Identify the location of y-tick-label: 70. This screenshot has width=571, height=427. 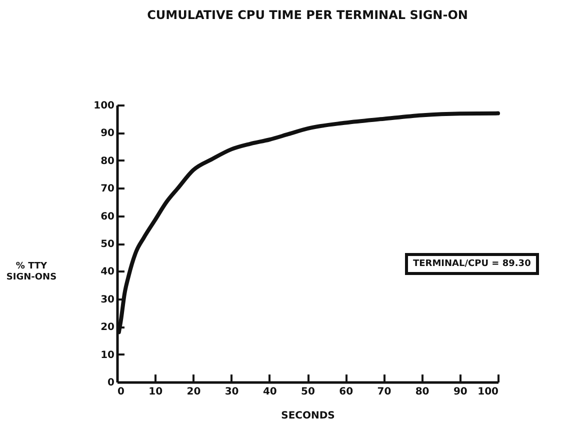
(107, 189).